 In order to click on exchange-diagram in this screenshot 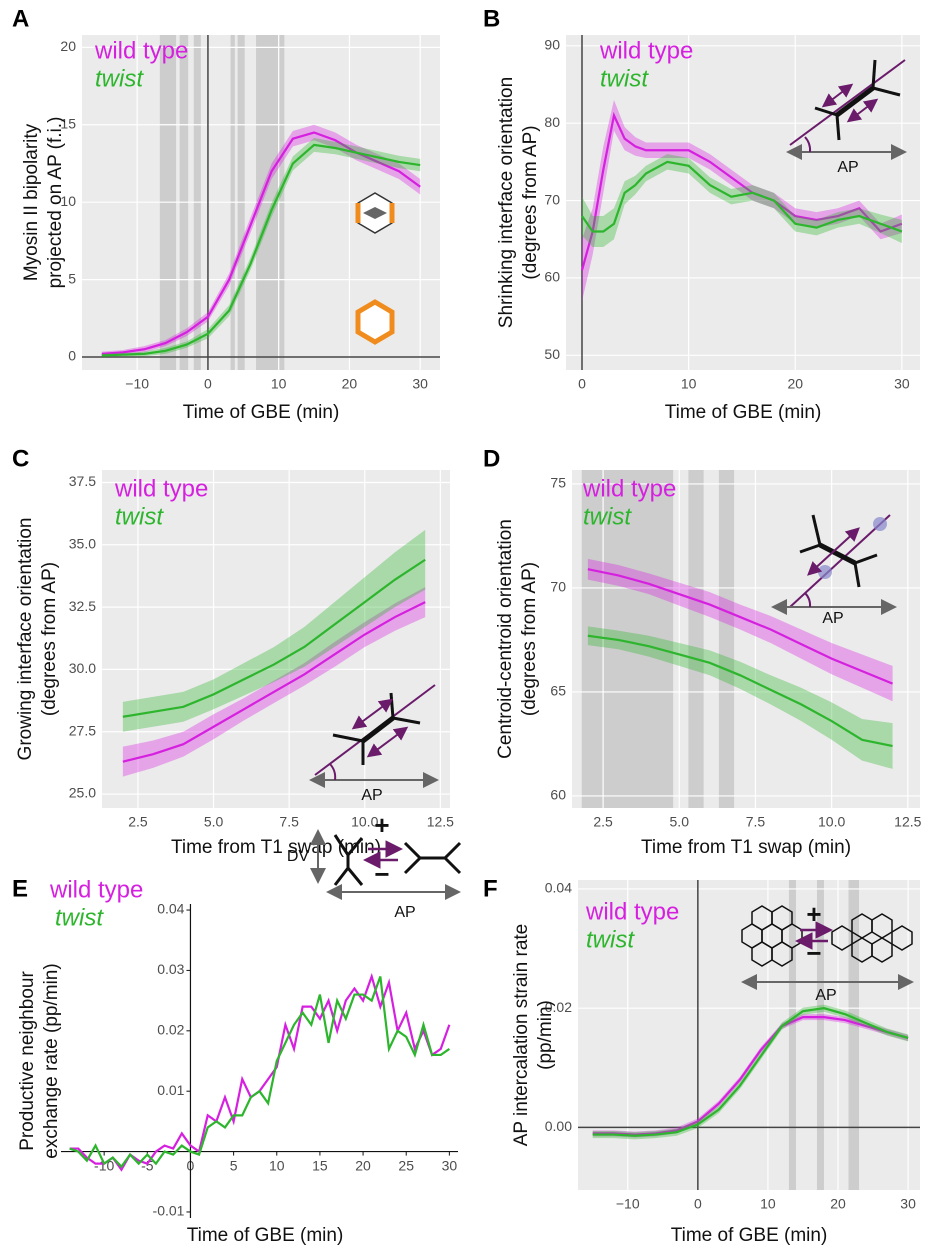, I will do `click(386, 864)`.